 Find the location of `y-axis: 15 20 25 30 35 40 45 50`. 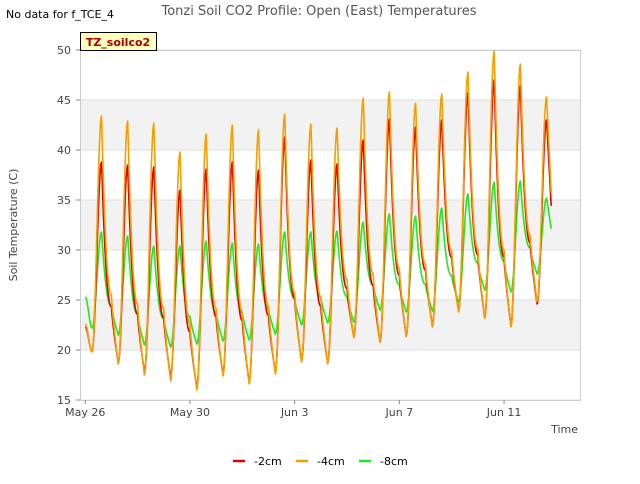

y-axis: 15 20 25 30 35 40 45 50 is located at coordinates (68, 225).